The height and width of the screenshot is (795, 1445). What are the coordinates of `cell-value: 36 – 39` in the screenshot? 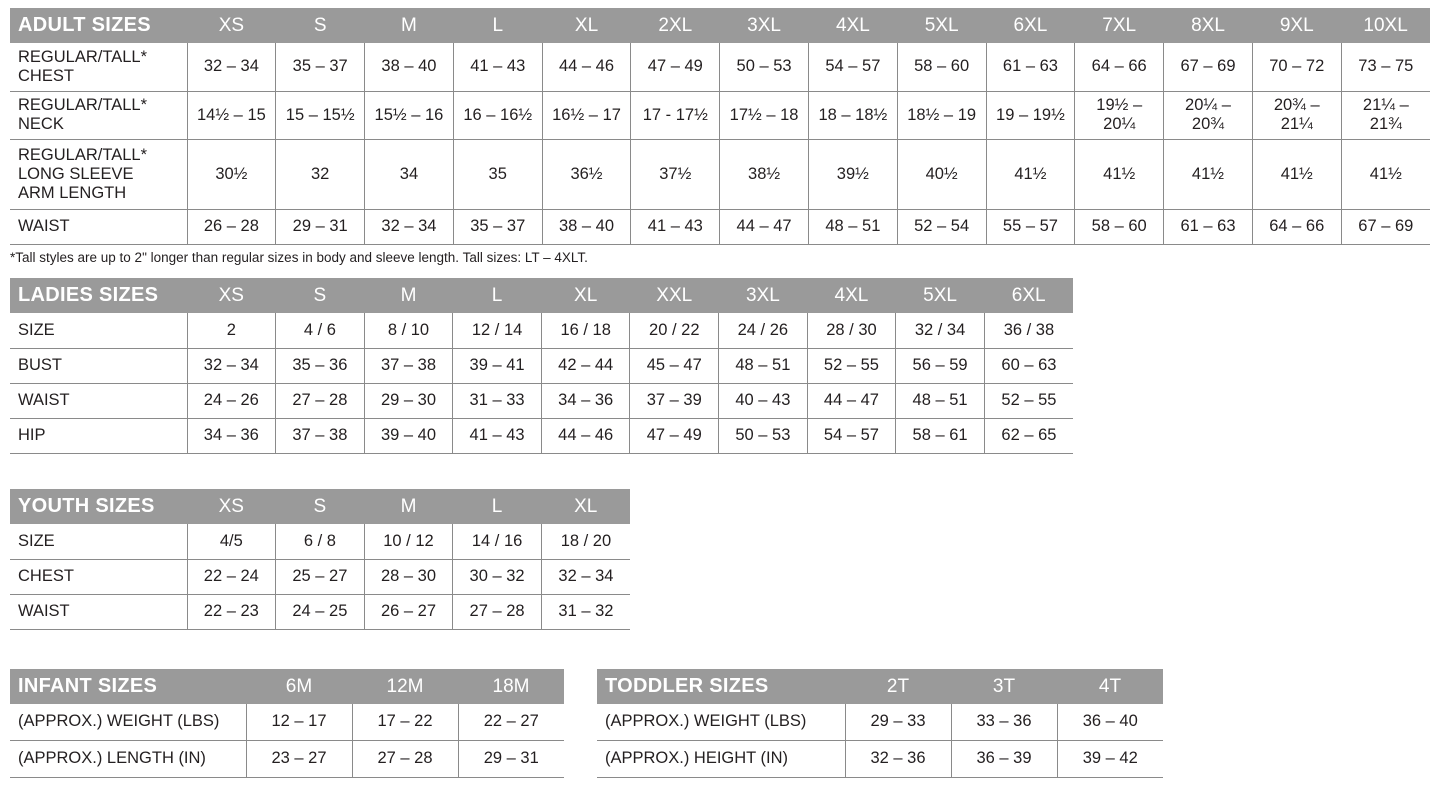 It's located at (1003, 759).